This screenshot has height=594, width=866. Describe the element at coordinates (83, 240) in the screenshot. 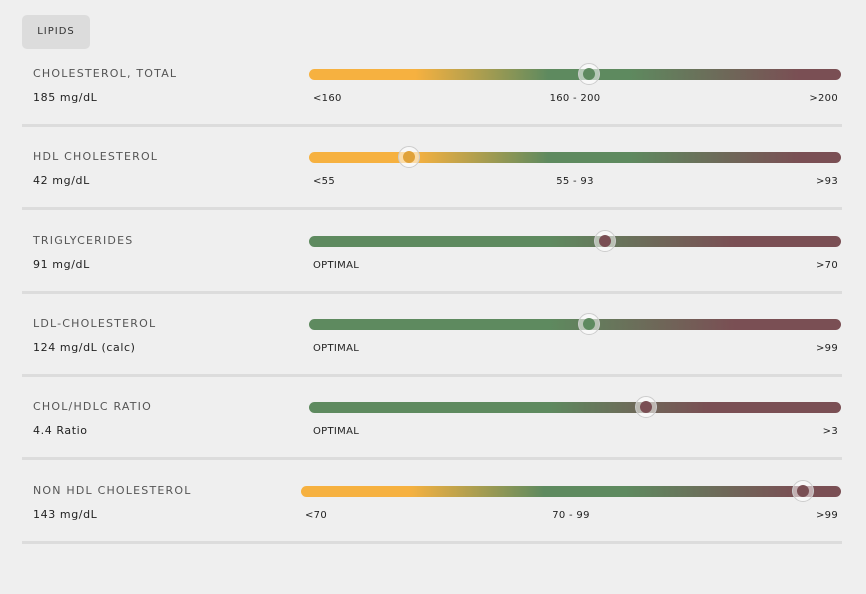

I see `test-name: TRIGLYCERIDES` at that location.